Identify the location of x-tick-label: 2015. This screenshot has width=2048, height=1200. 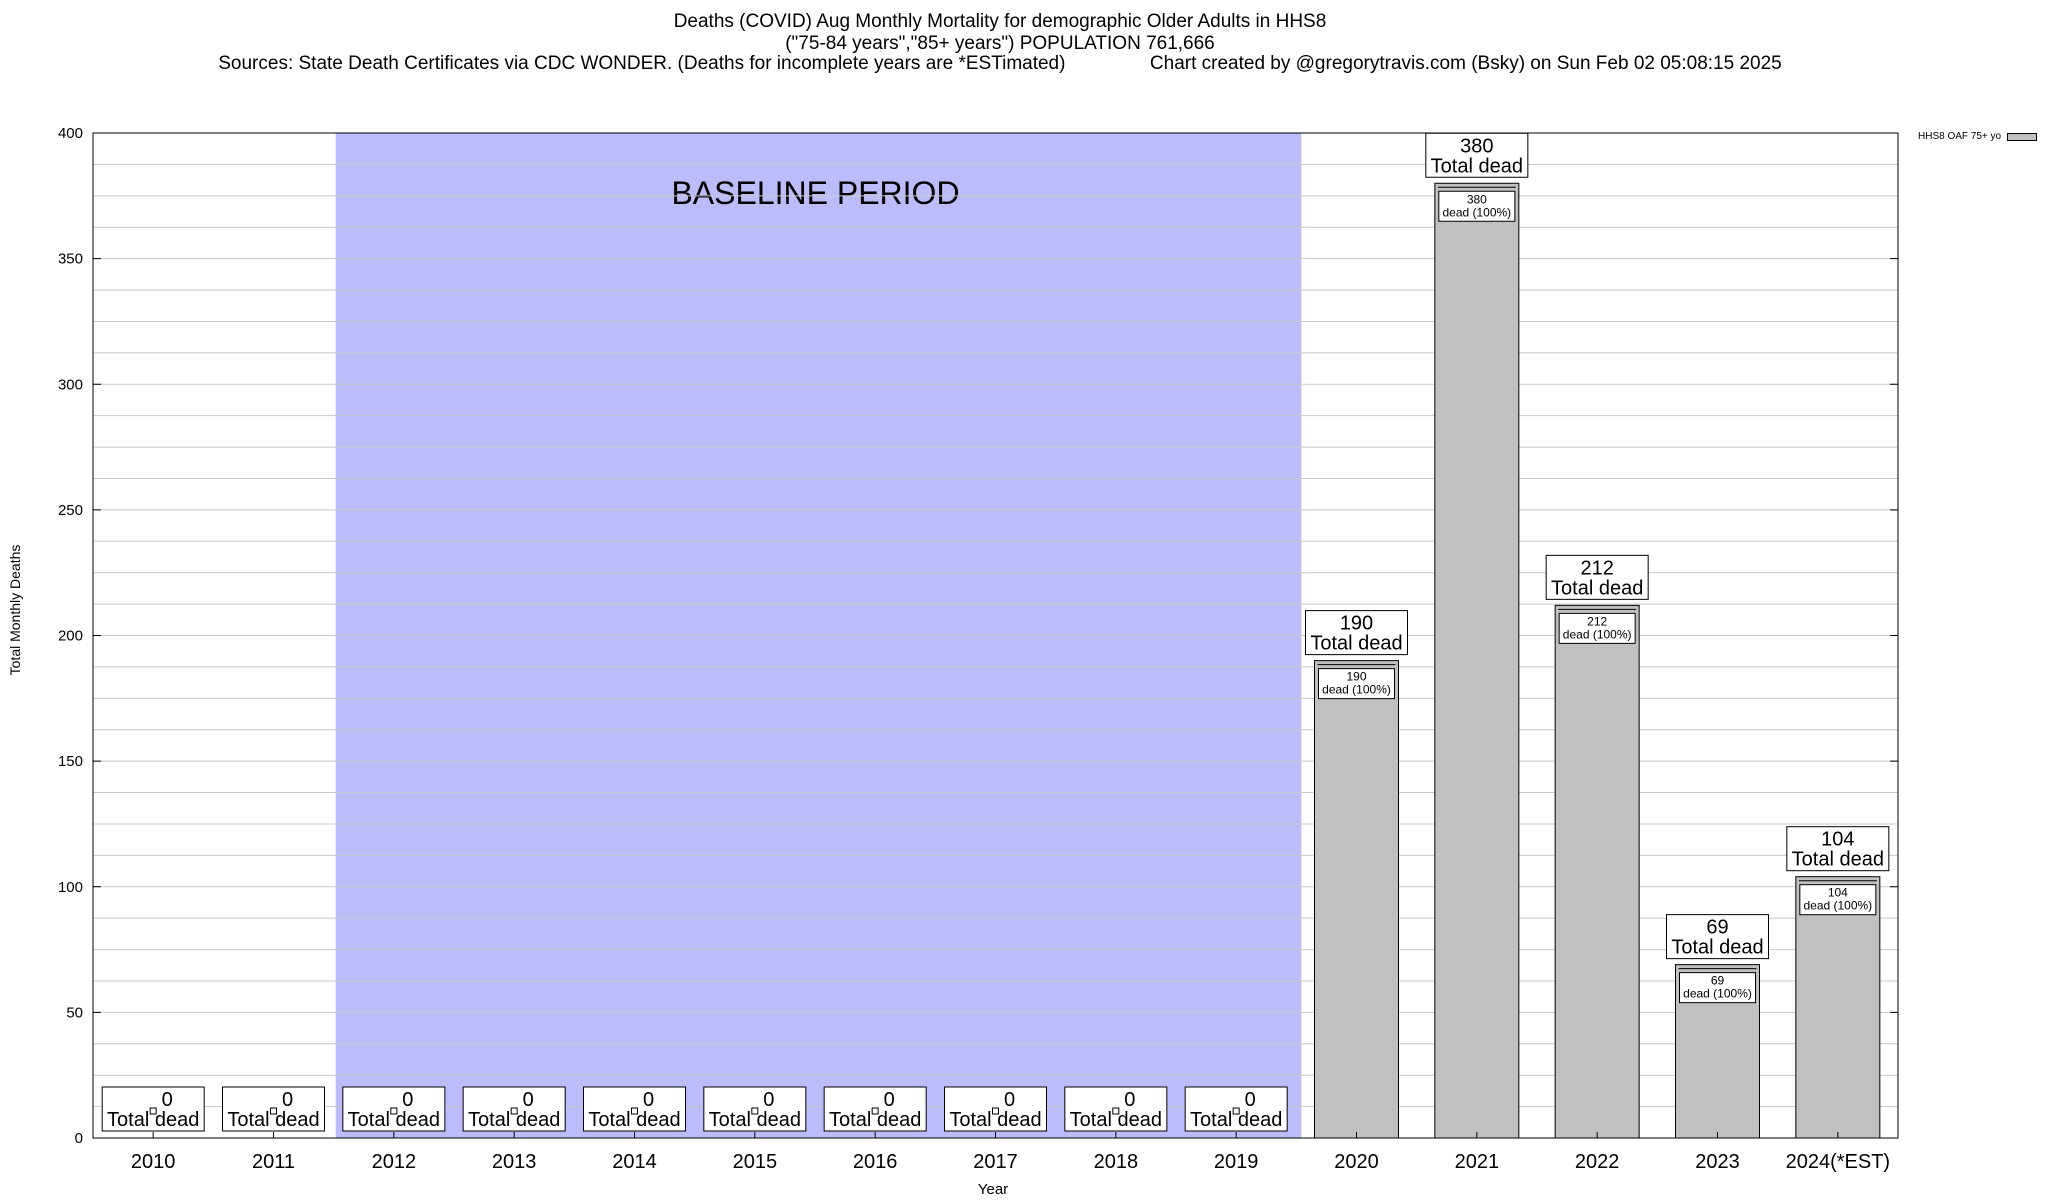
(755, 1162).